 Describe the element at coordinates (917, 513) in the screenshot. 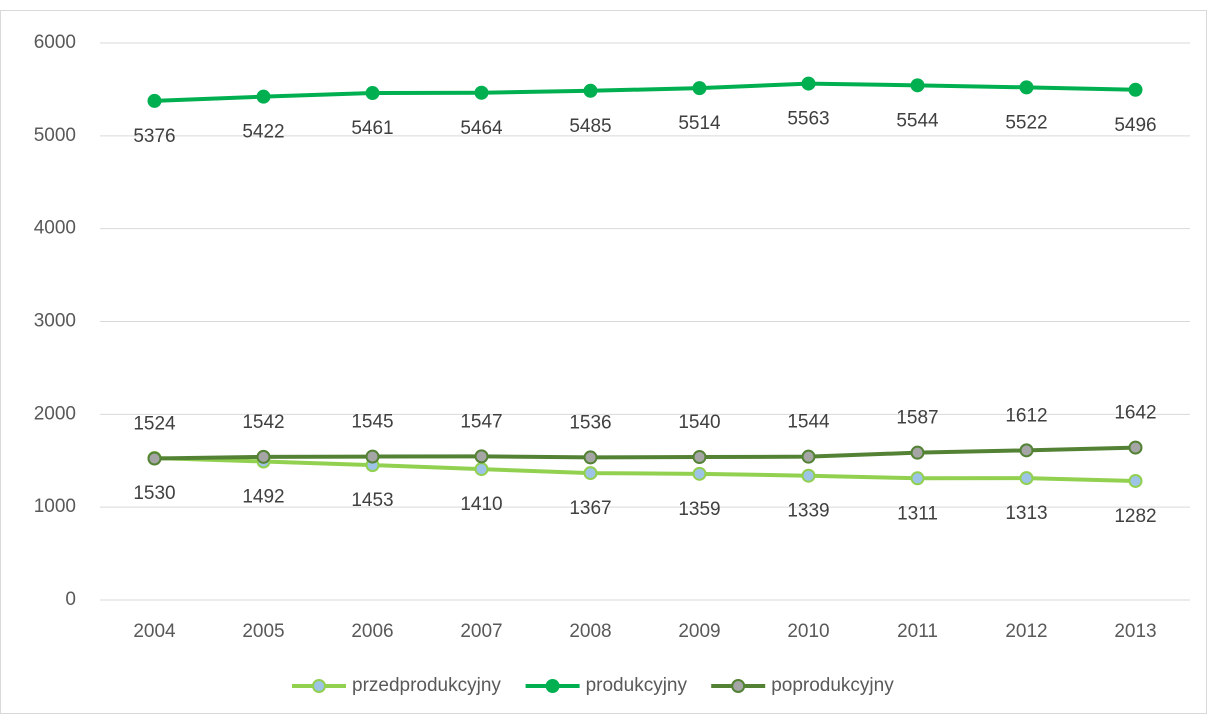

I see `data-label: 1311` at that location.